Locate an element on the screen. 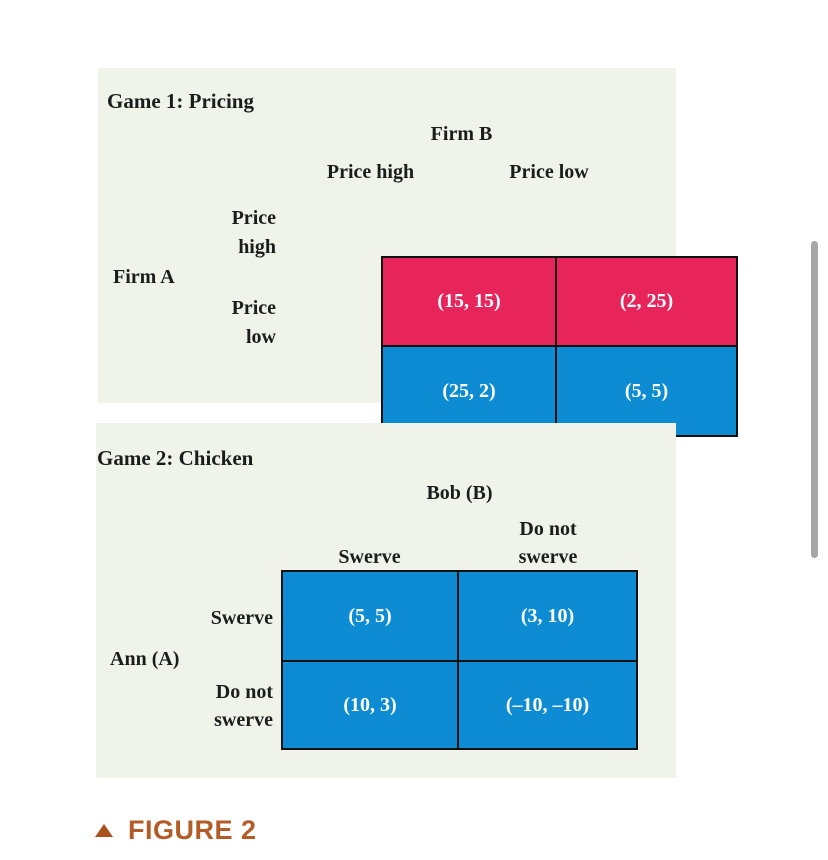 The width and height of the screenshot is (828, 860). game2-title: Game 2: Chicken is located at coordinates (175, 458).